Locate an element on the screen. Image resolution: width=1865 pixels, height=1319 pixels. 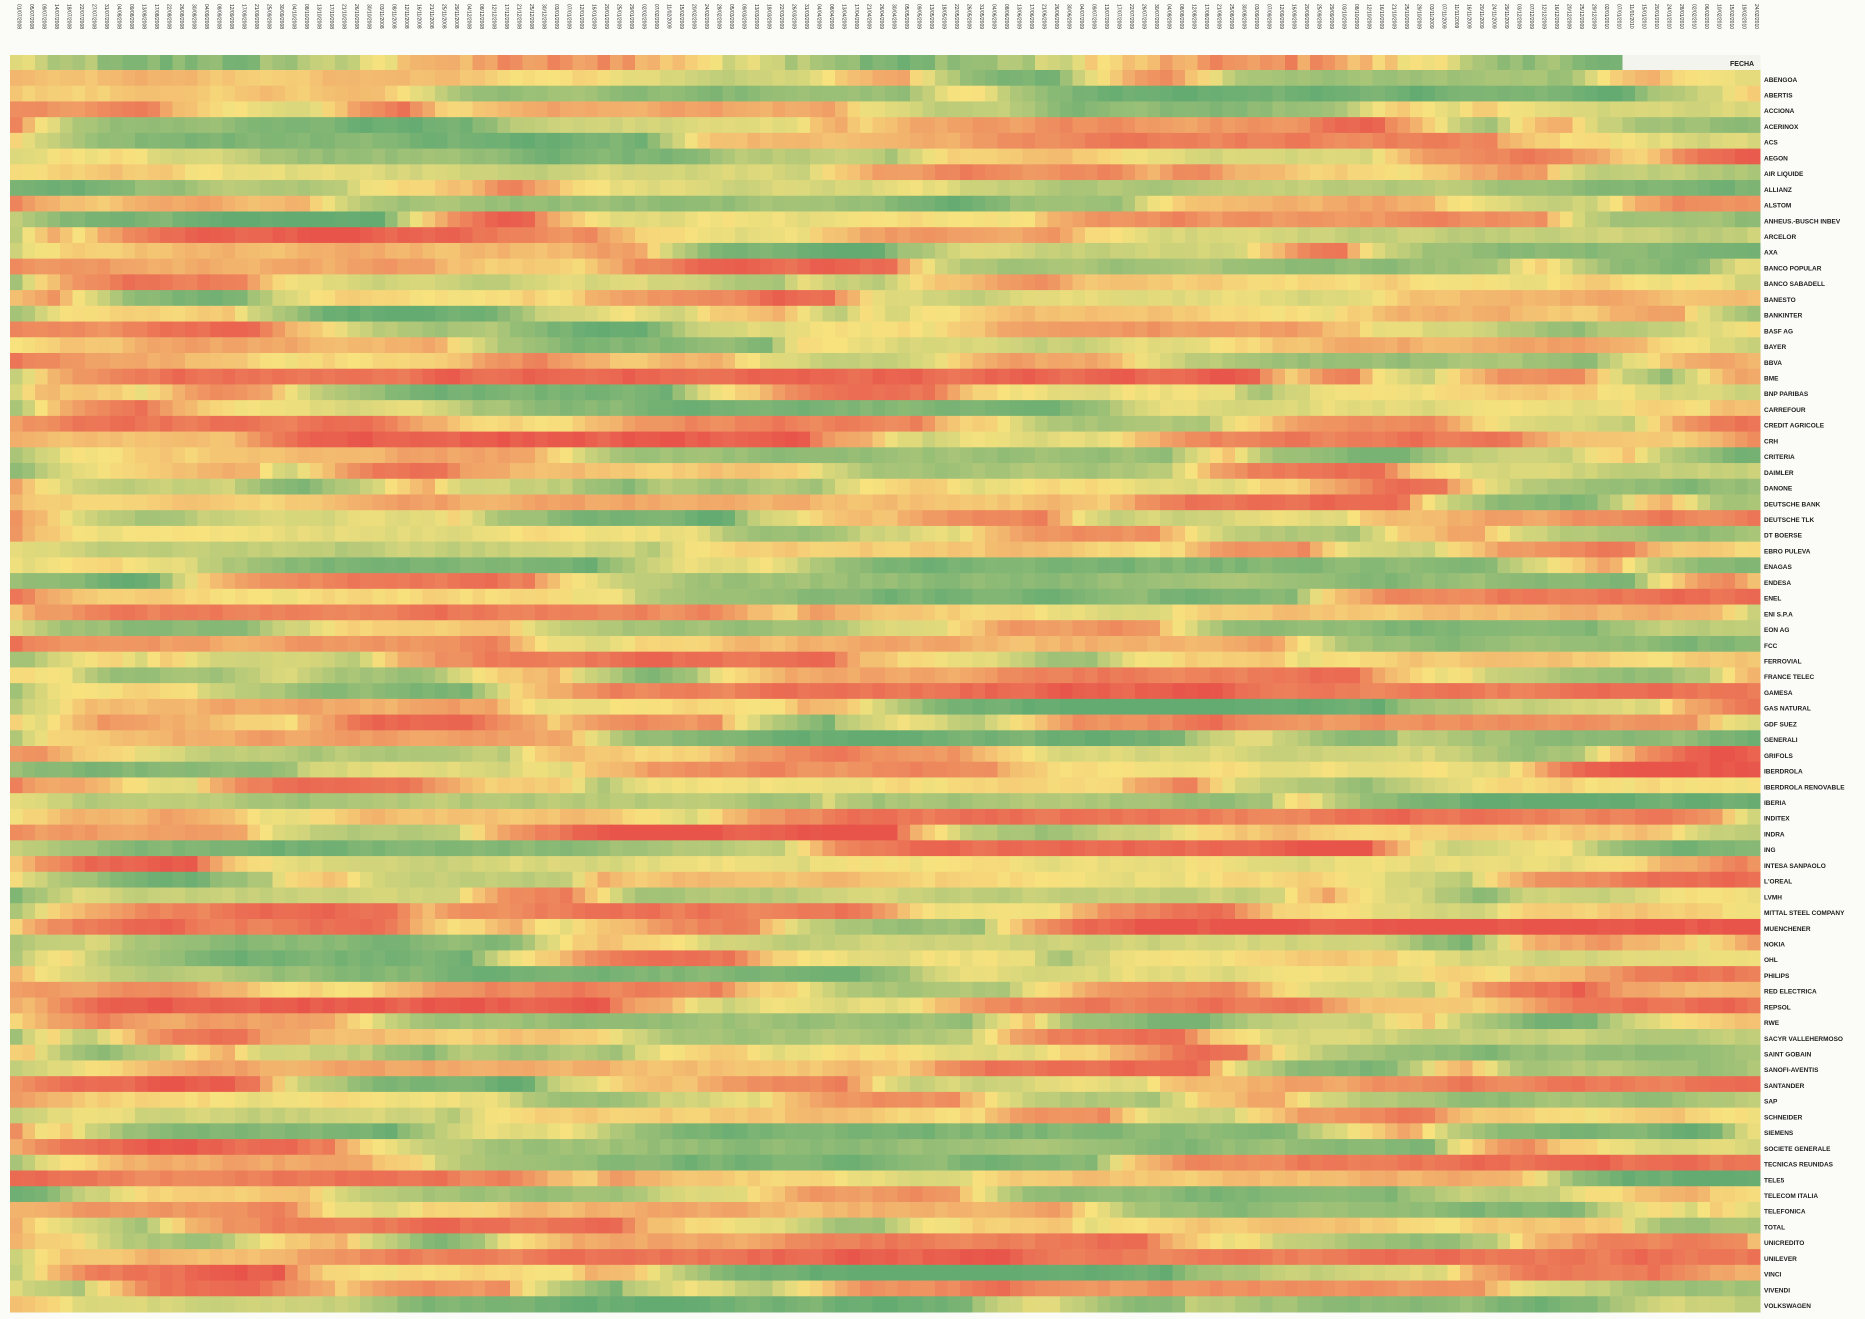
date-tick-label: 03/12/2009 is located at coordinates (1519, 16).